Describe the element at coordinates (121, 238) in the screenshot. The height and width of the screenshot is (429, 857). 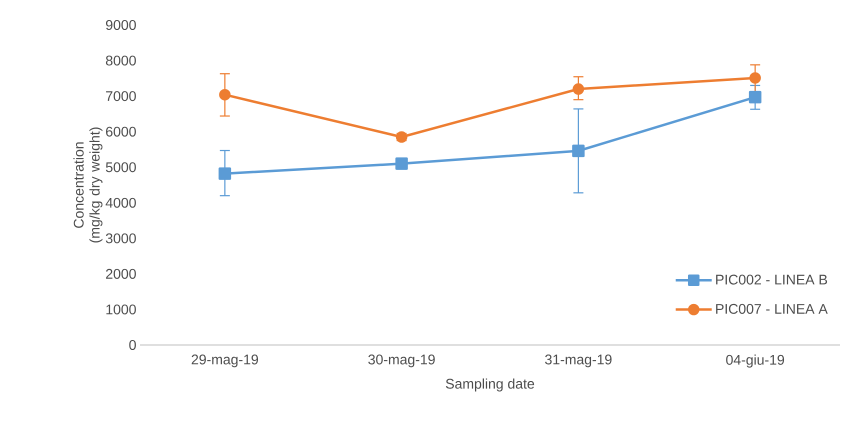
I see `y-tick-label: 3000` at that location.